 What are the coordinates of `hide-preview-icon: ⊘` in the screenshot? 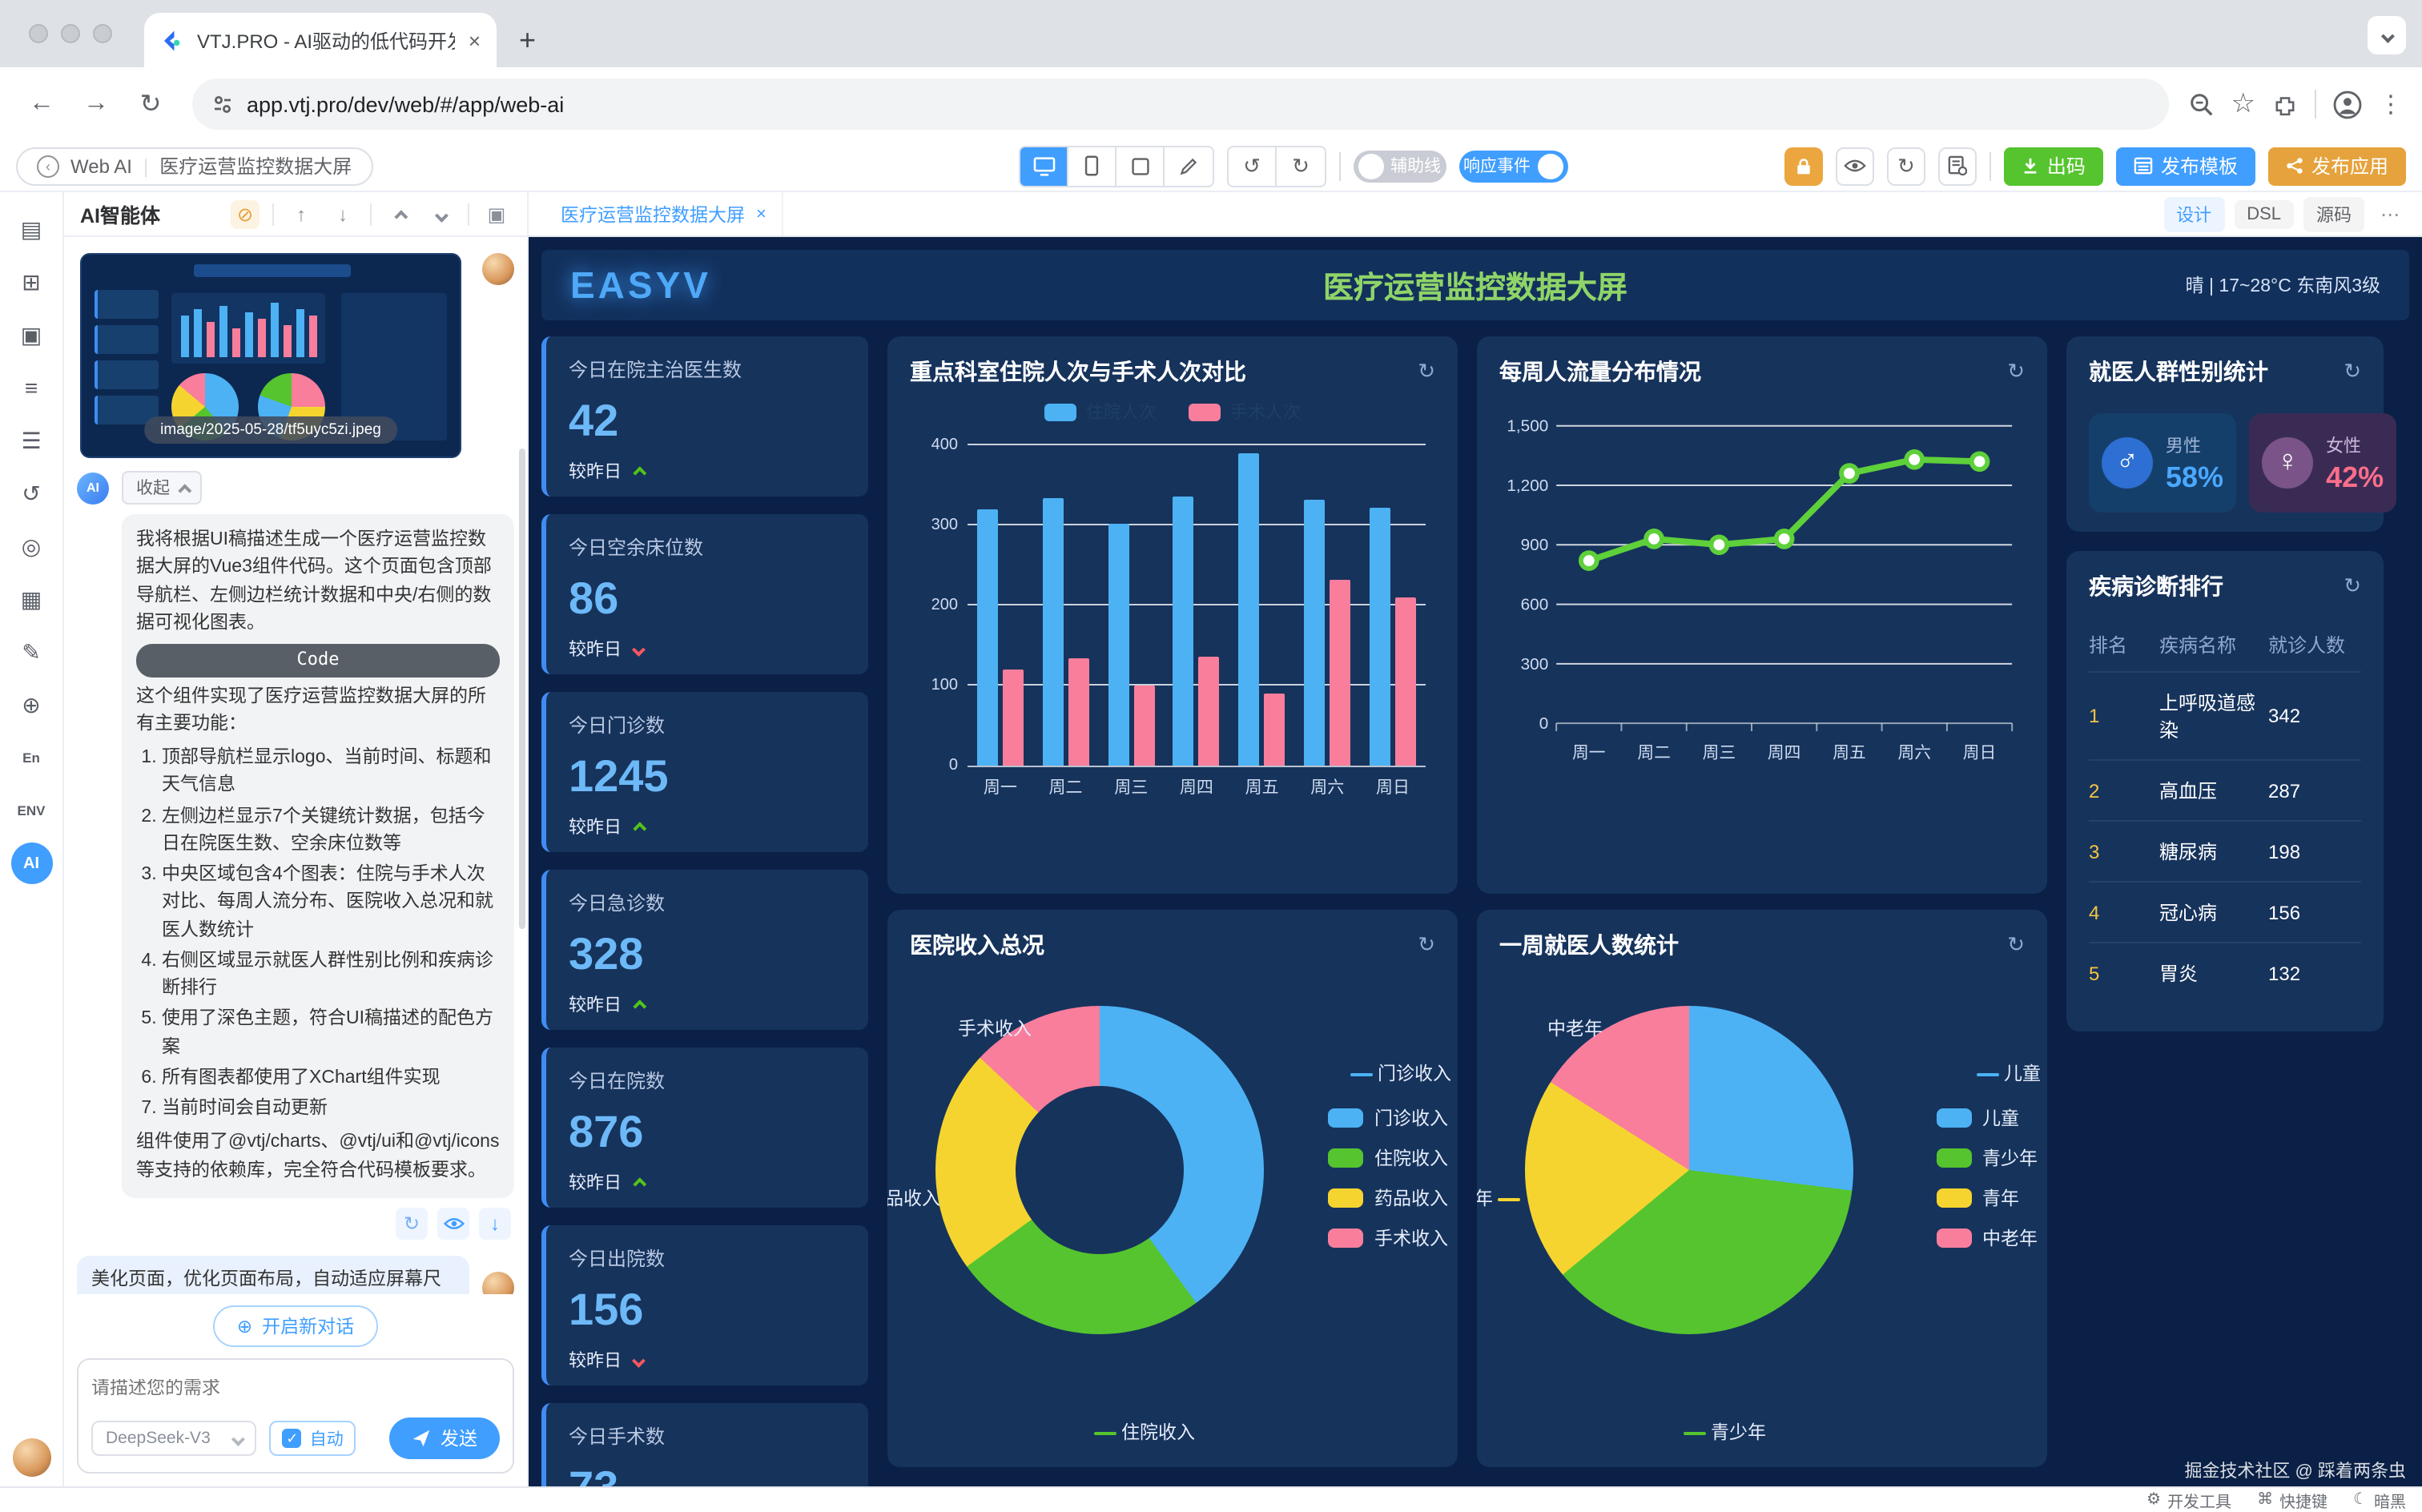 It's located at (245, 213).